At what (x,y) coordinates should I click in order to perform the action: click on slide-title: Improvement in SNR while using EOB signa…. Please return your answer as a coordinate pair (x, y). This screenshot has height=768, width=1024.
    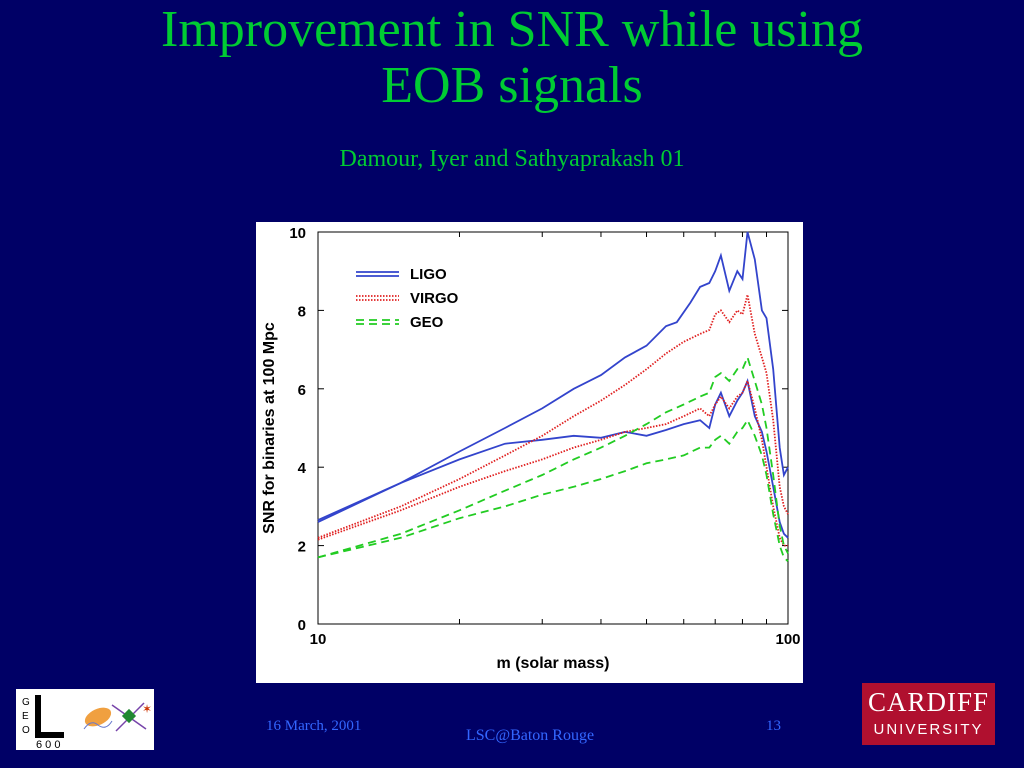
    Looking at the image, I should click on (512, 58).